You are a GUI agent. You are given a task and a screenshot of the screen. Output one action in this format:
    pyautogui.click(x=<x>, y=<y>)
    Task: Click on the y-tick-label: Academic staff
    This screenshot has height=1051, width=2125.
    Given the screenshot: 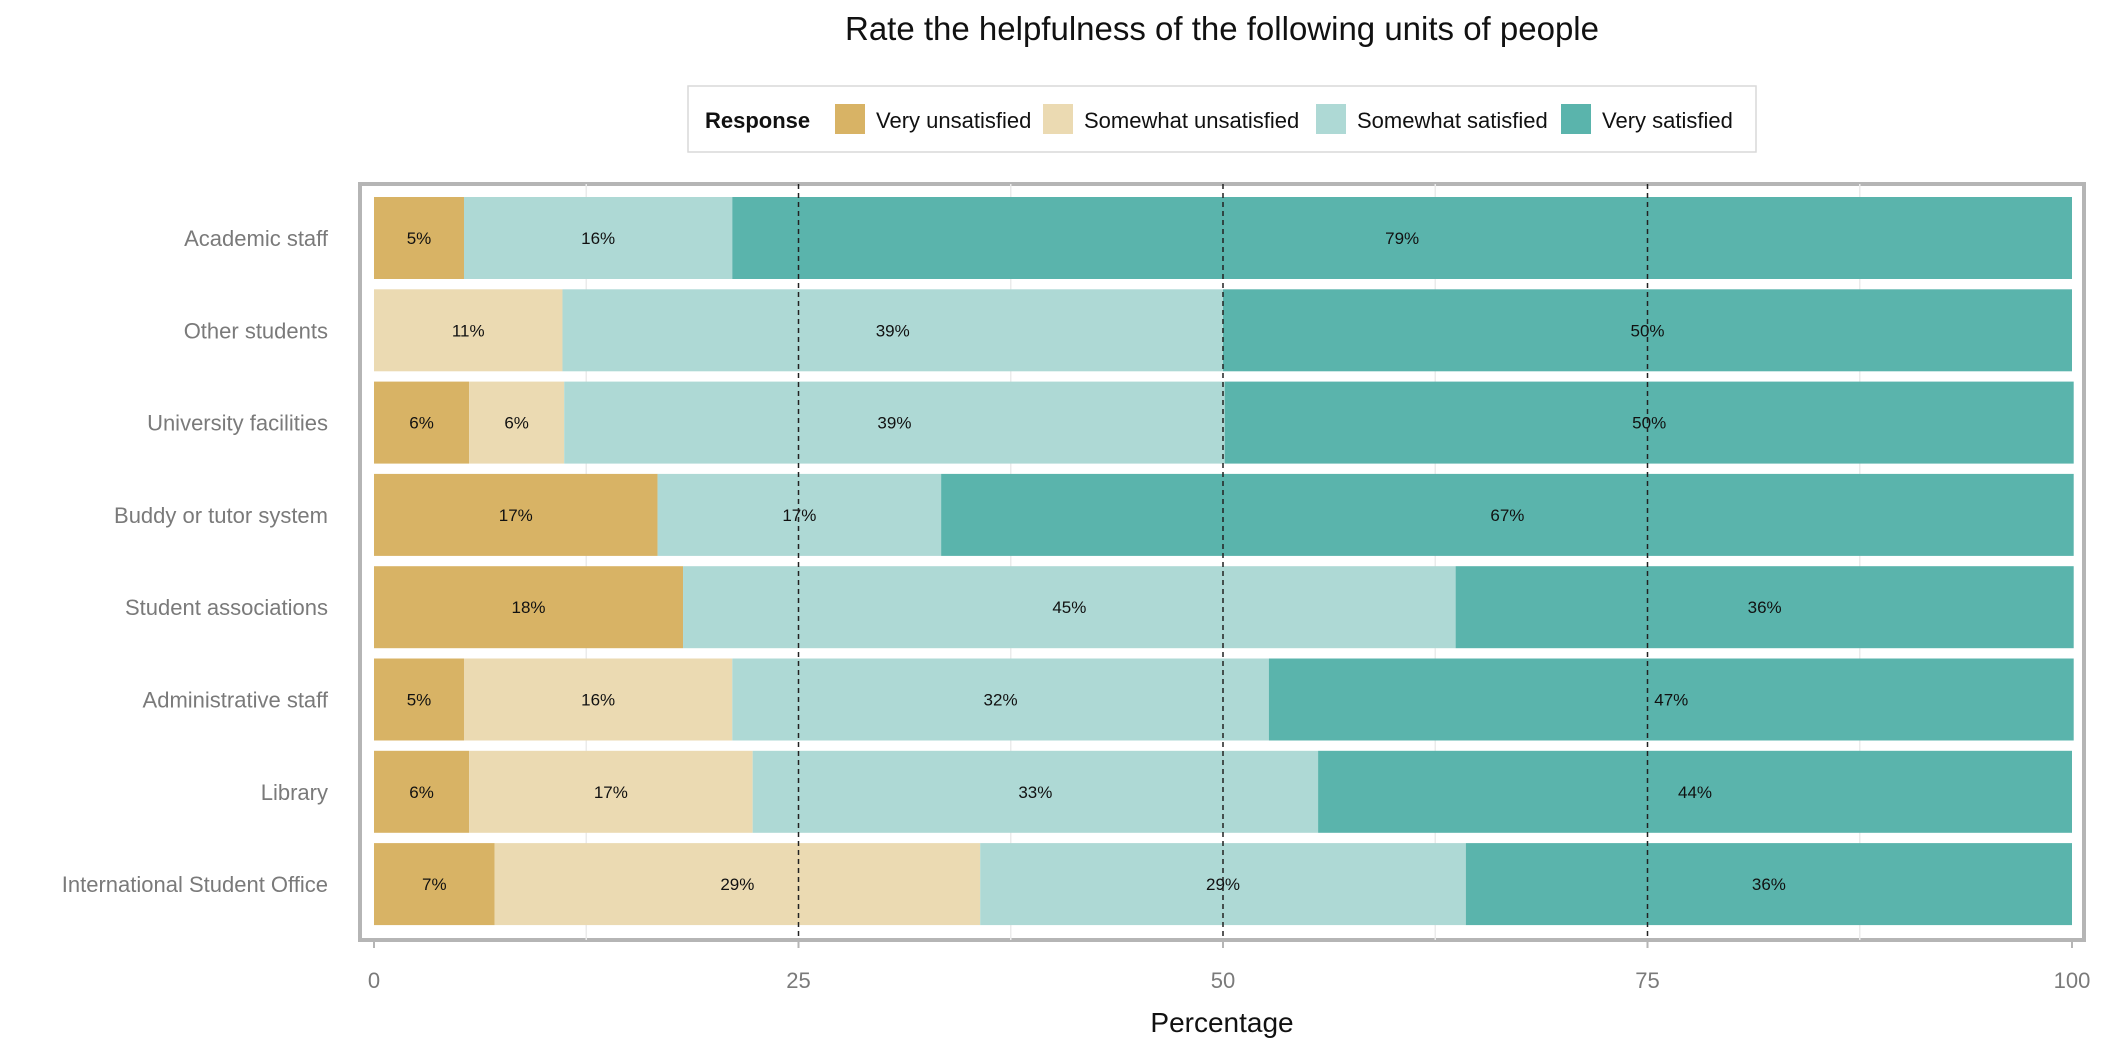 What is the action you would take?
    pyautogui.click(x=256, y=238)
    